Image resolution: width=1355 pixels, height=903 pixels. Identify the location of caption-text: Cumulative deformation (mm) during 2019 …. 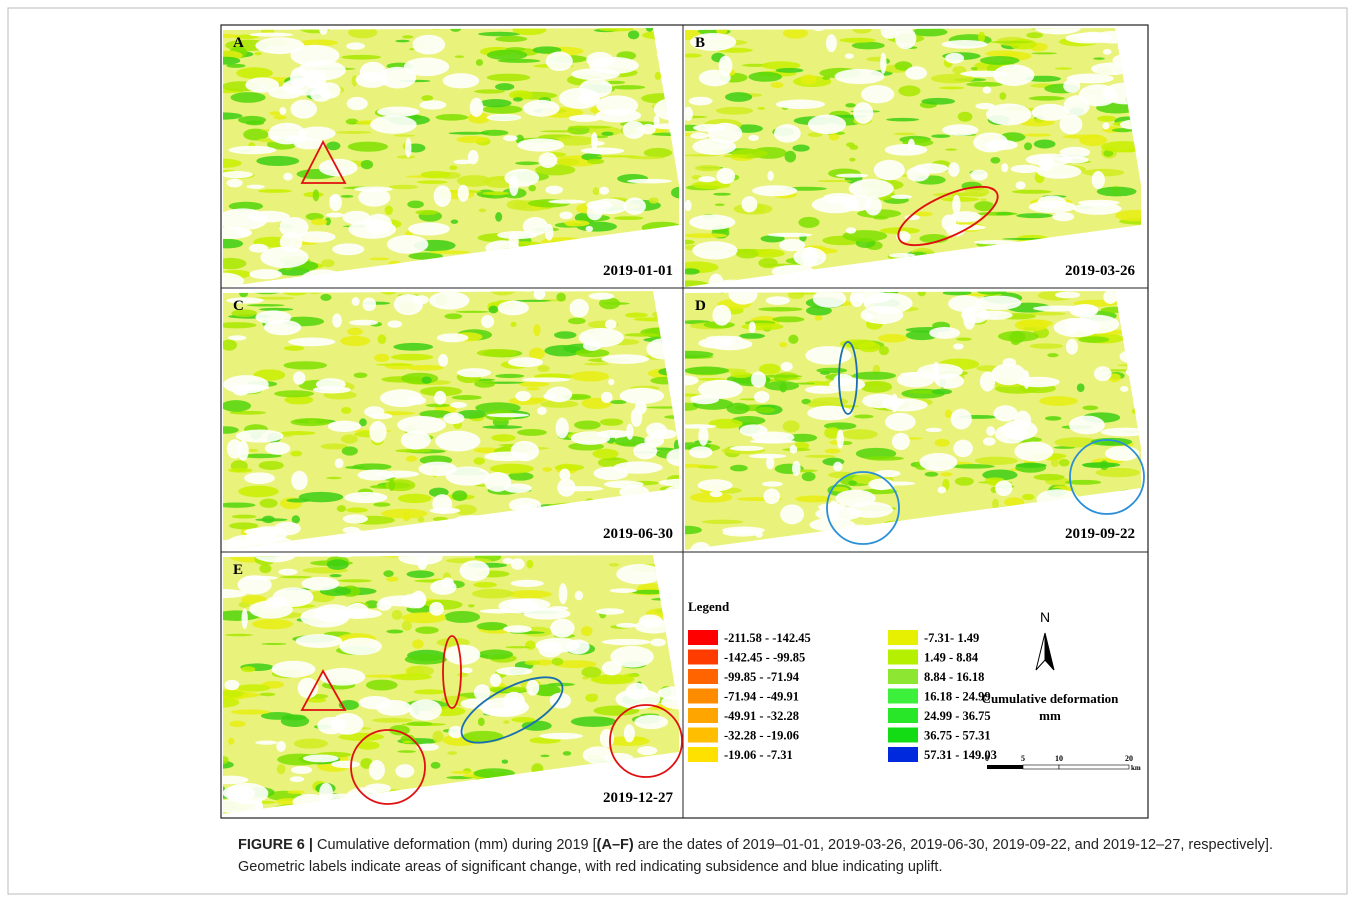
(457, 845).